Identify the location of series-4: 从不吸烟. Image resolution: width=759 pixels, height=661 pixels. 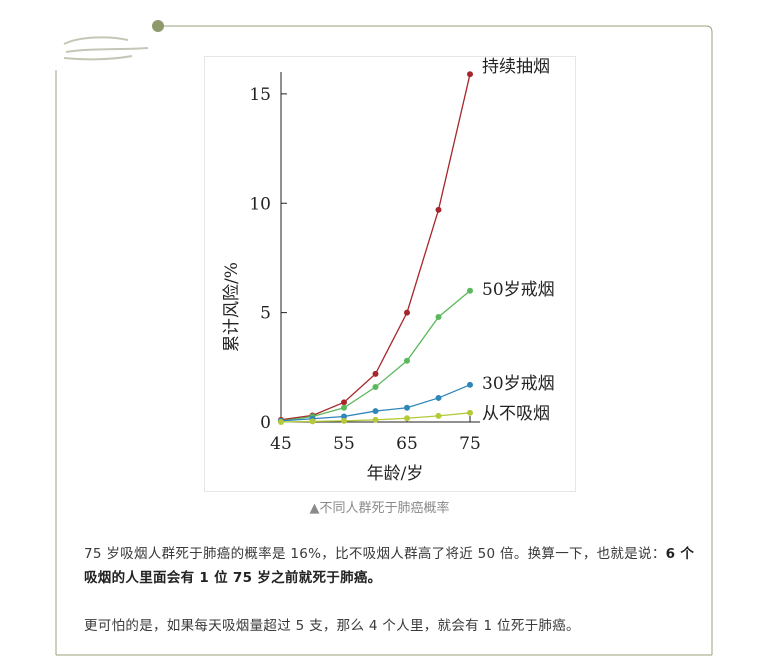
(414, 414).